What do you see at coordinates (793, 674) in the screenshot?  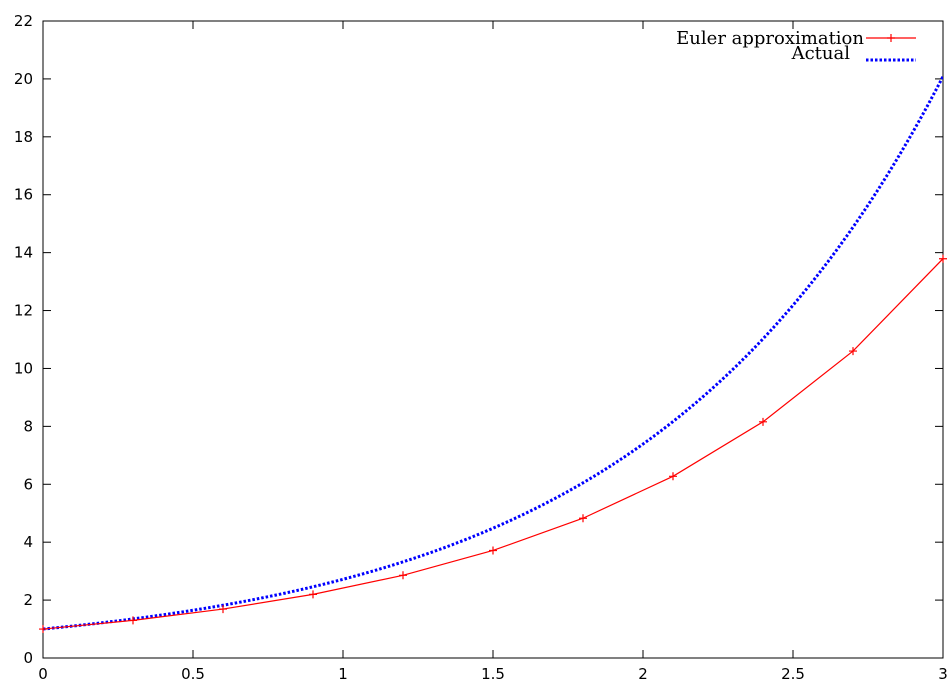 I see `x-tick-label: 2.5` at bounding box center [793, 674].